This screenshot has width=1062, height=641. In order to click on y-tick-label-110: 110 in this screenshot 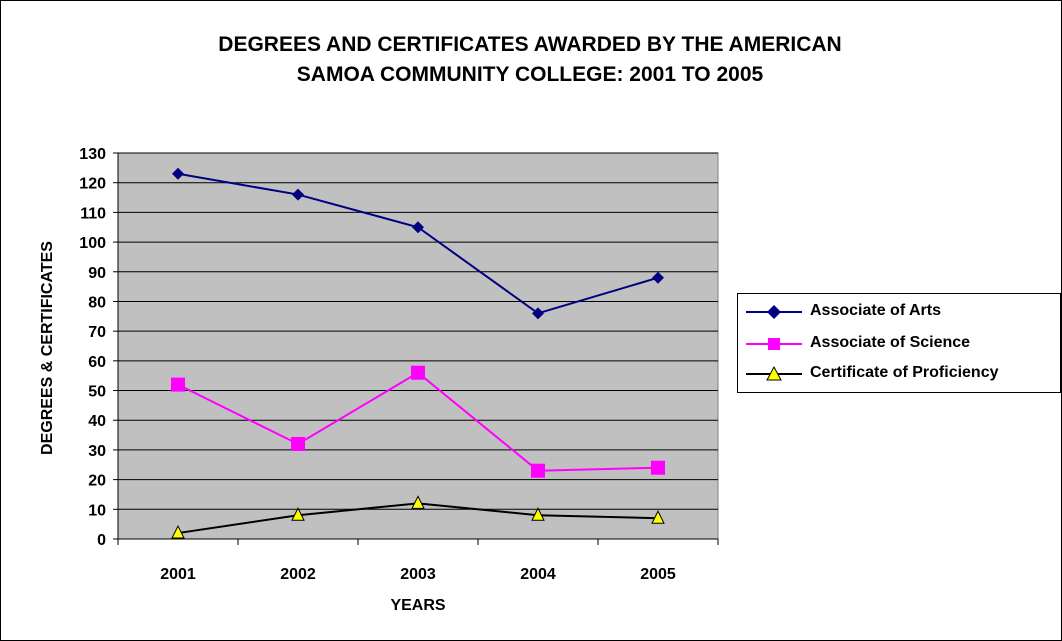, I will do `click(93, 213)`.